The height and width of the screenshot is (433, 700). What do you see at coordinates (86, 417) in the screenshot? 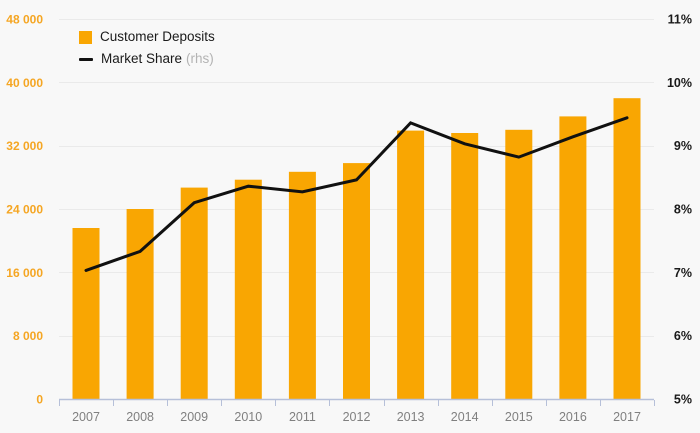
I see `x-tick-label-2007: 2007` at bounding box center [86, 417].